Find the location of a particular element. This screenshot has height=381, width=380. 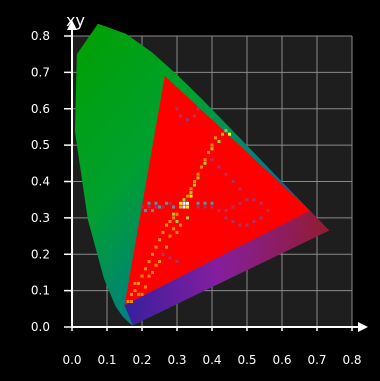

x-tick-label: 0.4 is located at coordinates (211, 360).